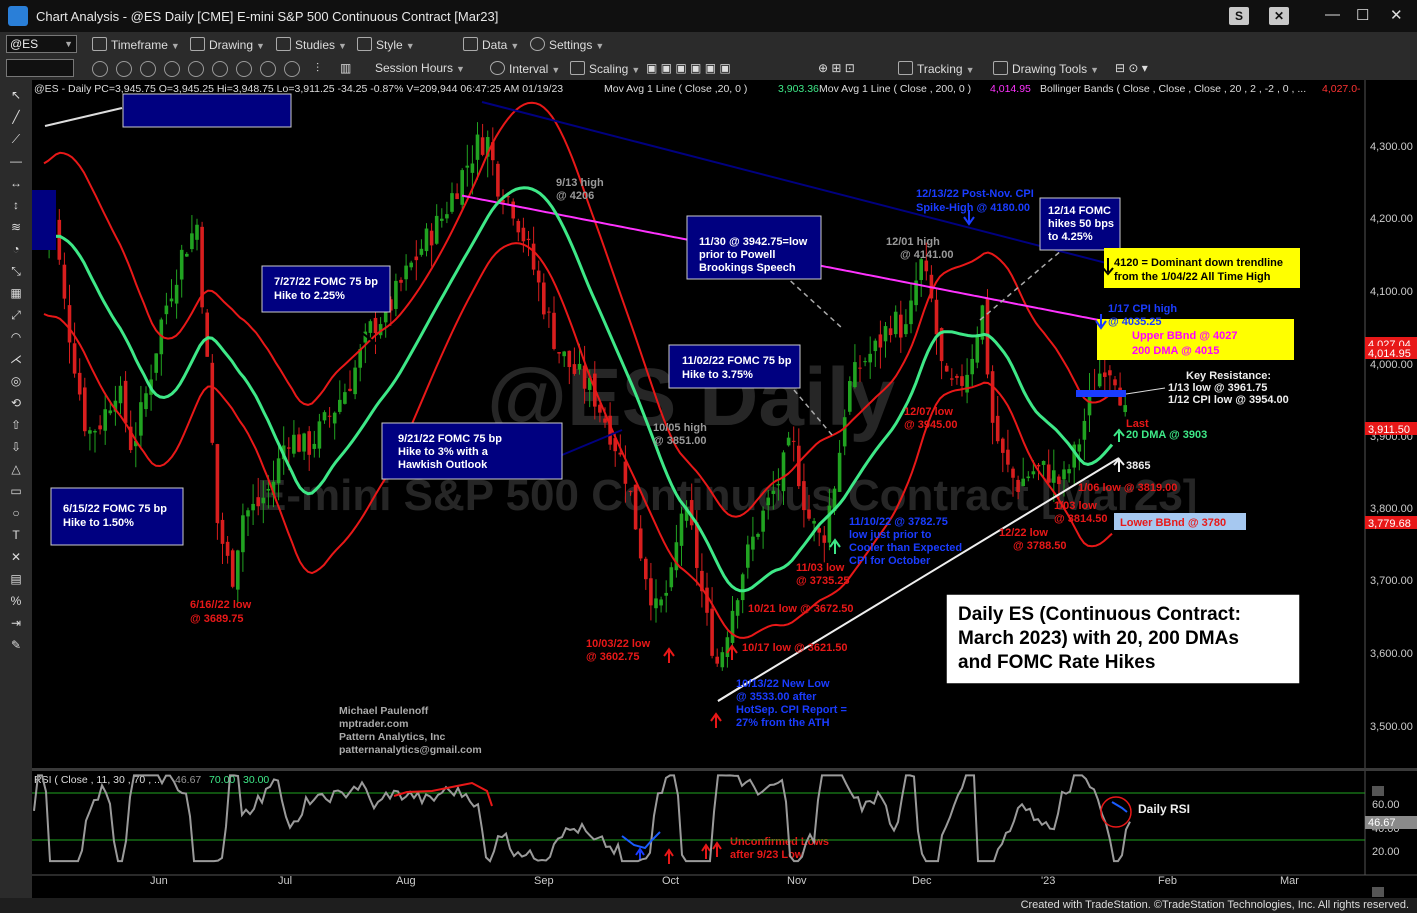  What do you see at coordinates (1167, 881) in the screenshot?
I see `month-label: Feb` at bounding box center [1167, 881].